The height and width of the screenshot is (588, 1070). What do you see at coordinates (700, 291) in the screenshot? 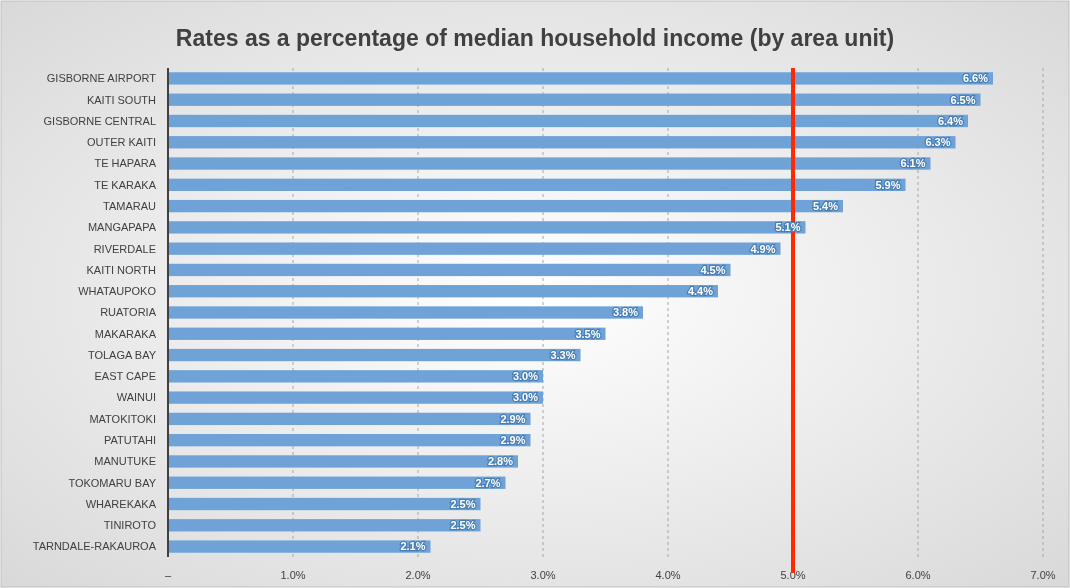
I see `data-label: 4.4%` at bounding box center [700, 291].